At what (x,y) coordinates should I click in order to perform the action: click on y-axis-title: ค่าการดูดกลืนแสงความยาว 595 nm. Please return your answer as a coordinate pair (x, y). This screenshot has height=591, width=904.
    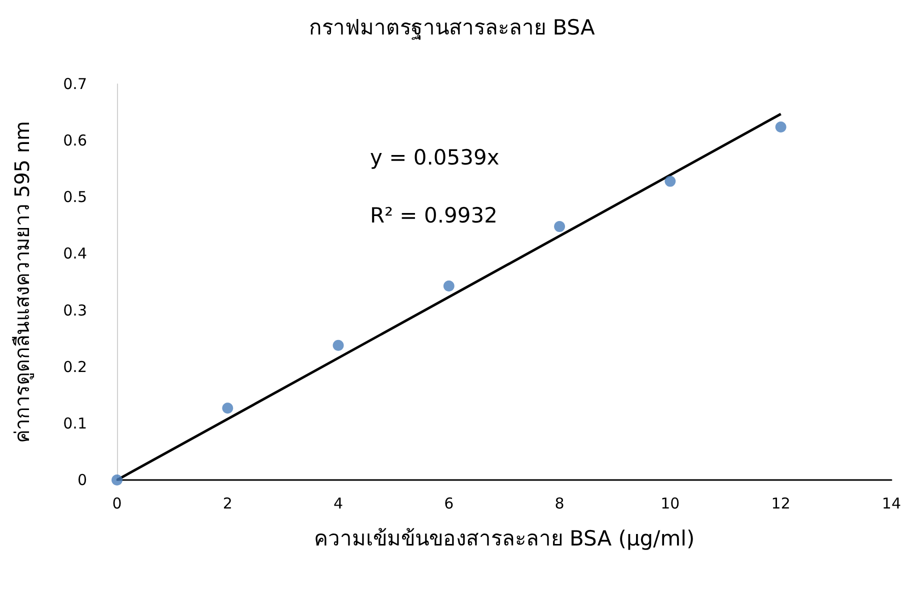
    Looking at the image, I should click on (22, 282).